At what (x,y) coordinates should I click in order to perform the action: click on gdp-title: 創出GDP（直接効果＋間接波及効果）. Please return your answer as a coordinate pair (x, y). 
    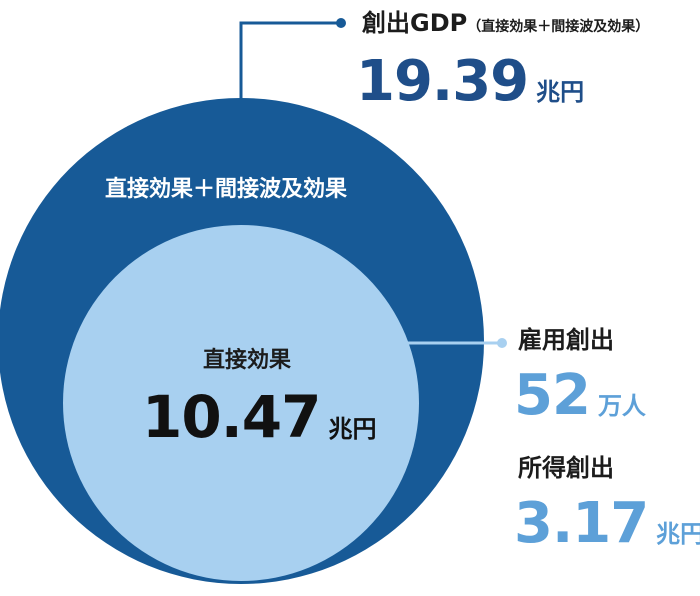
    Looking at the image, I should click on (505, 23).